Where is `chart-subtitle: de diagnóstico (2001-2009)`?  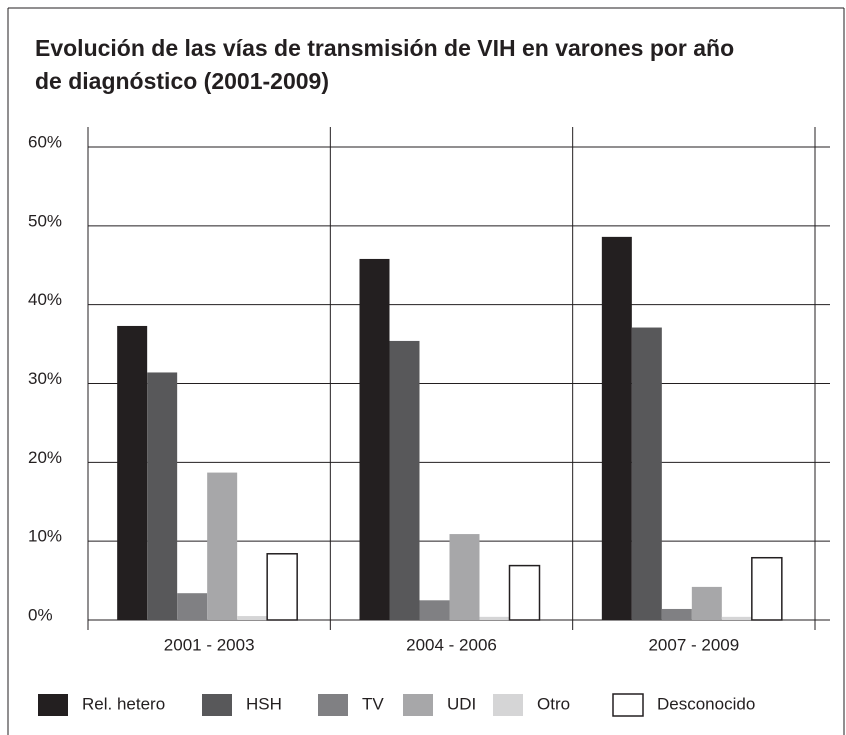 chart-subtitle: de diagnóstico (2001-2009) is located at coordinates (182, 81).